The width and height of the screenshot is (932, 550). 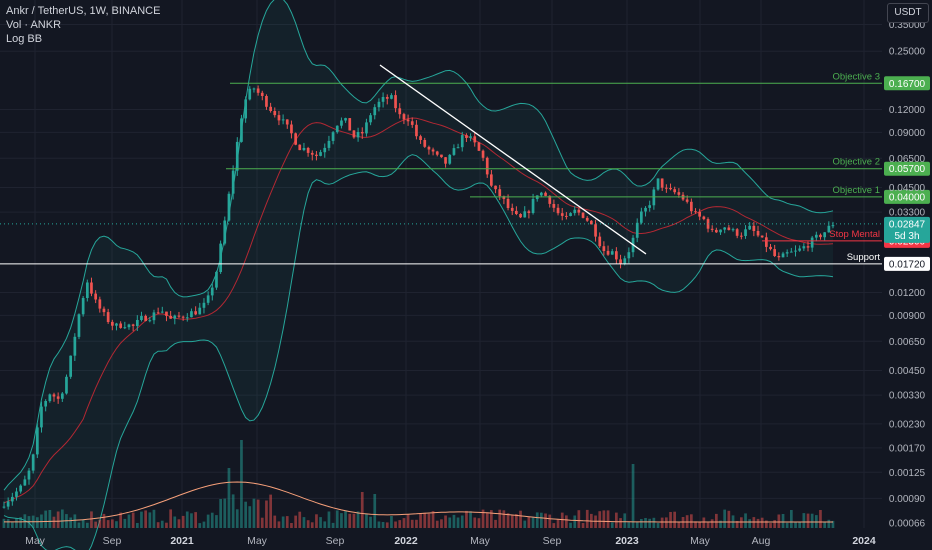 What do you see at coordinates (112, 541) in the screenshot?
I see `time-tick: Sep` at bounding box center [112, 541].